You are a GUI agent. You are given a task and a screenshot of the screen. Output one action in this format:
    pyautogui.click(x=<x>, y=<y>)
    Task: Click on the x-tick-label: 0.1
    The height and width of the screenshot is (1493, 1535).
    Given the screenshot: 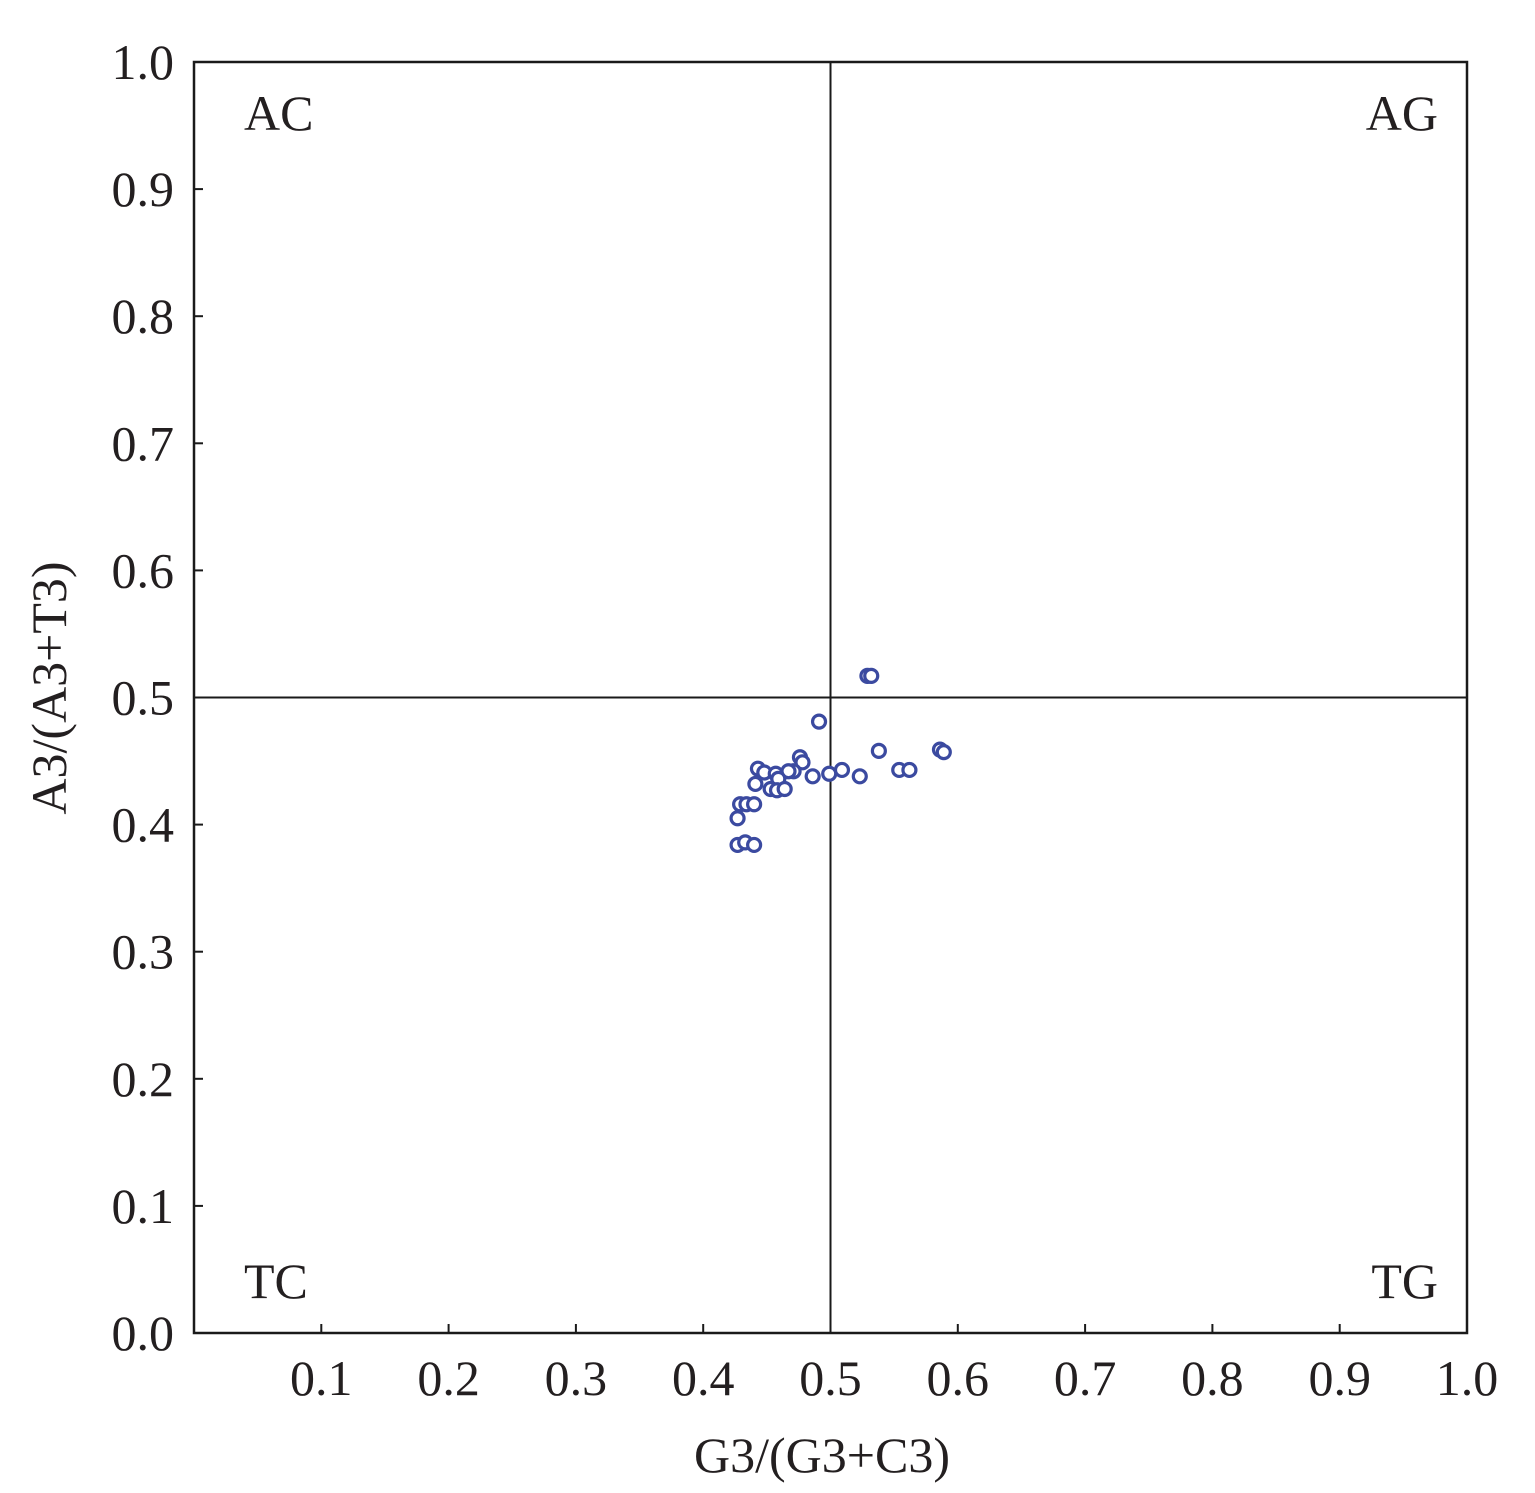 What is the action you would take?
    pyautogui.click(x=321, y=1378)
    